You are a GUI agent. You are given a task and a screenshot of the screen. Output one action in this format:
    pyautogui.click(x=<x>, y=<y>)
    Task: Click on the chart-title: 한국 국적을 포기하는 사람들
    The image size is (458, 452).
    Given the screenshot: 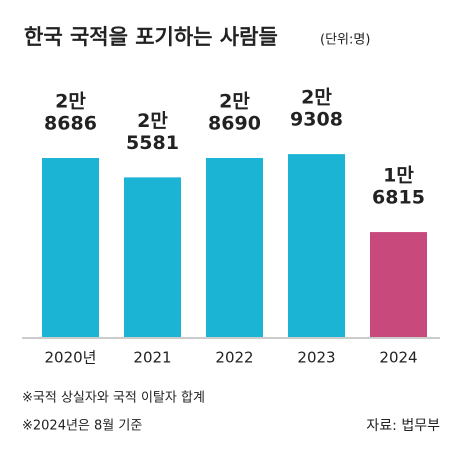 What is the action you would take?
    pyautogui.click(x=151, y=37)
    